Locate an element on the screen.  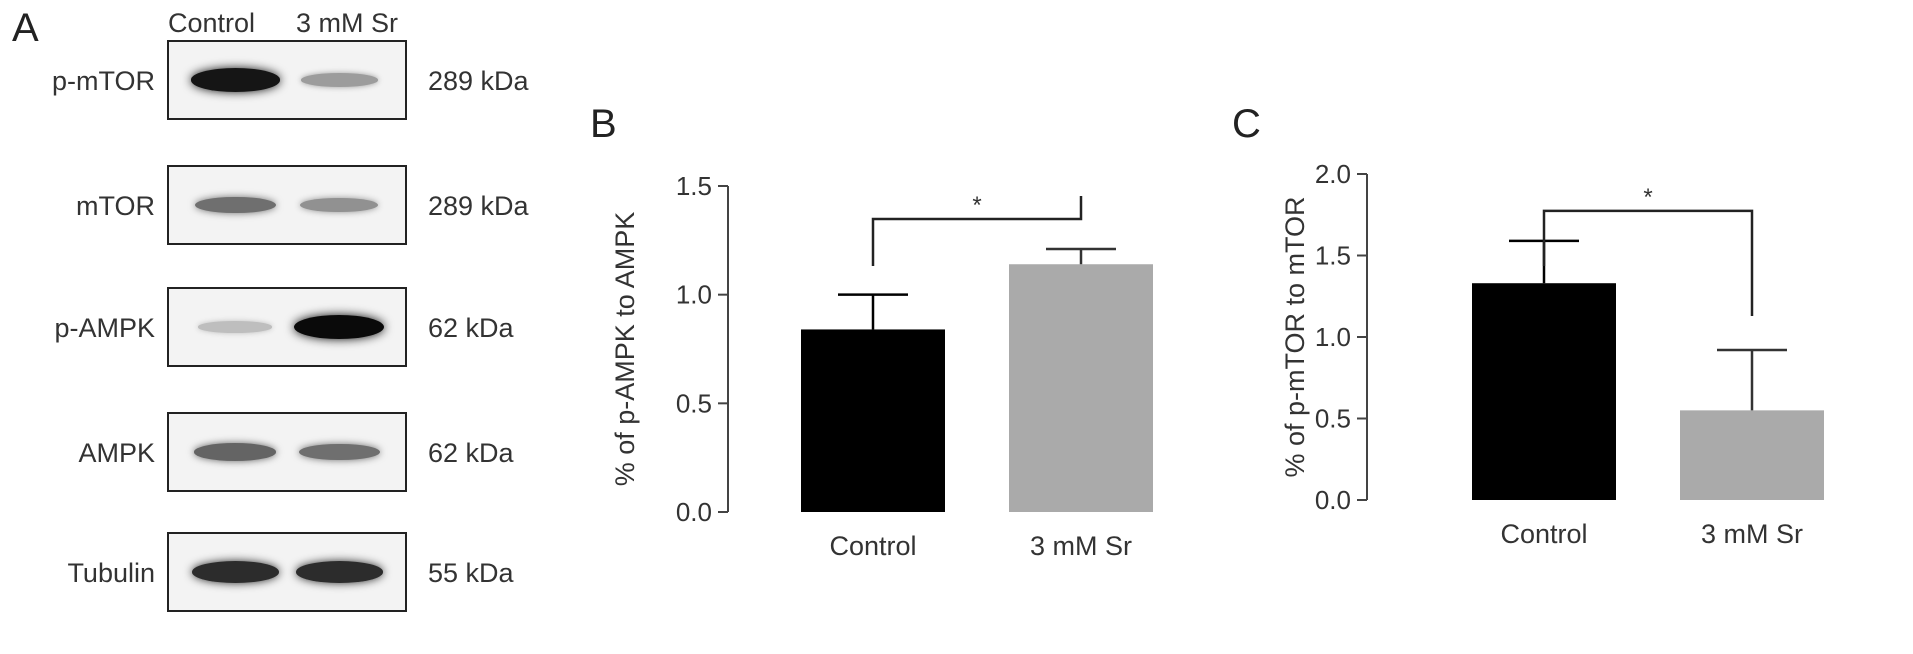
blot-membrane-mtor is located at coordinates (287, 205).